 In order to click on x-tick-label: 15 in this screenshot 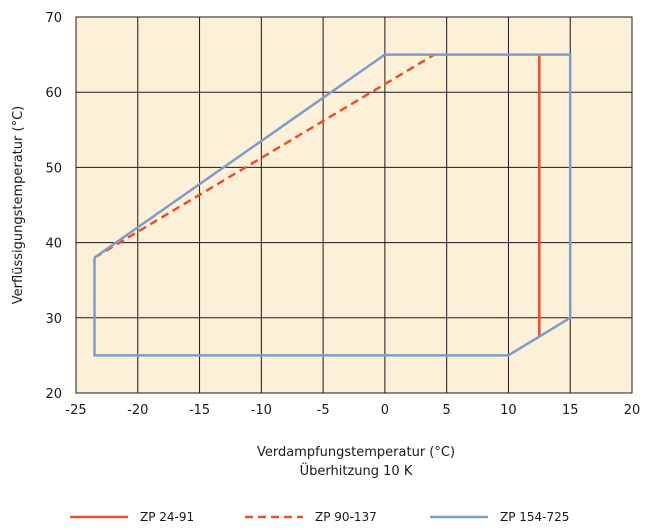, I will do `click(570, 410)`.